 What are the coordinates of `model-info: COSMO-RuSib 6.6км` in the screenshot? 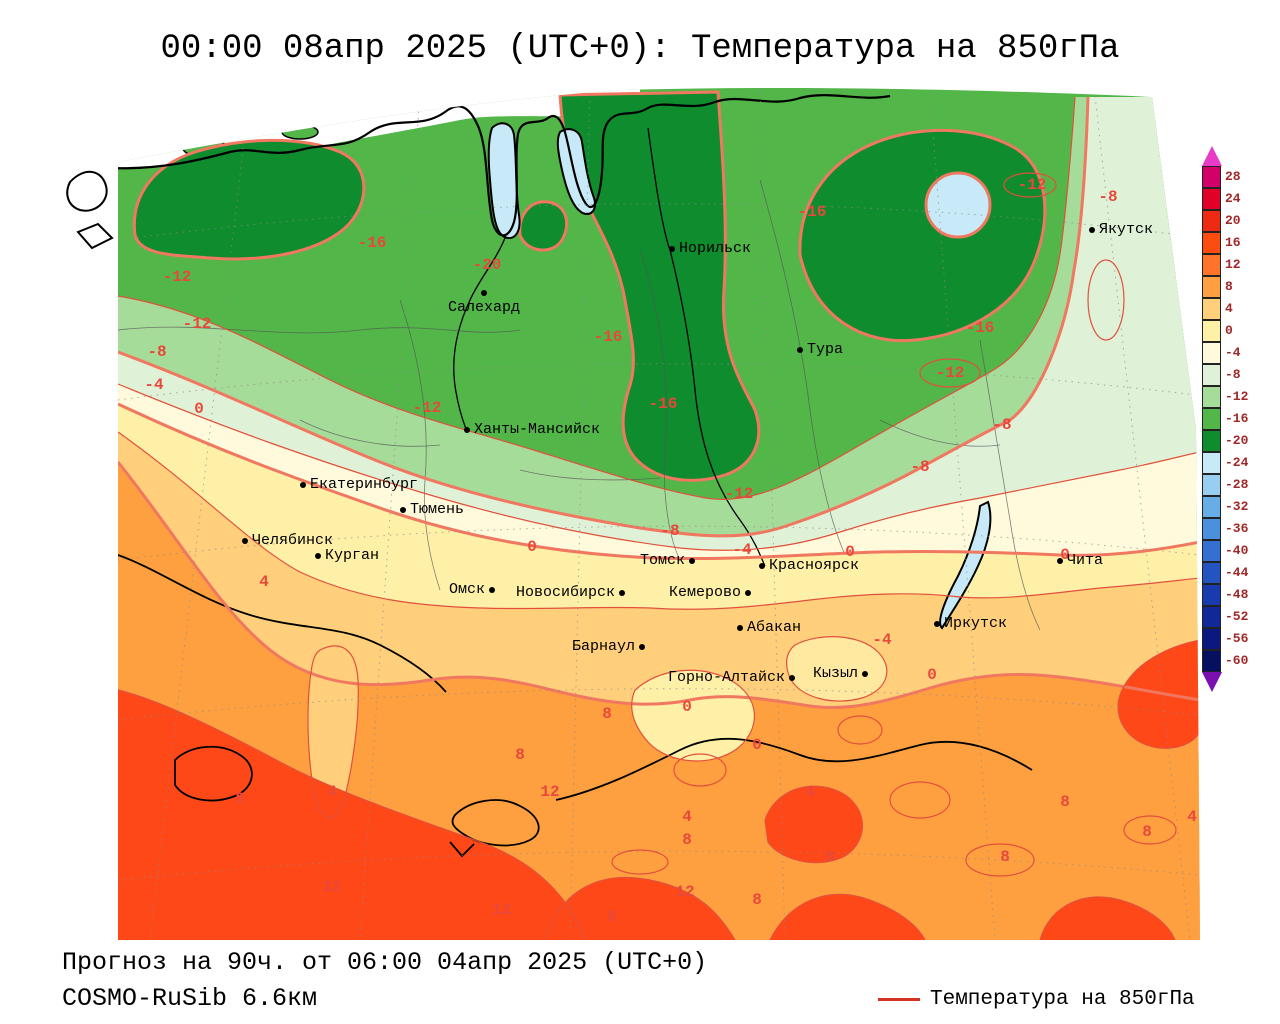 It's located at (190, 998).